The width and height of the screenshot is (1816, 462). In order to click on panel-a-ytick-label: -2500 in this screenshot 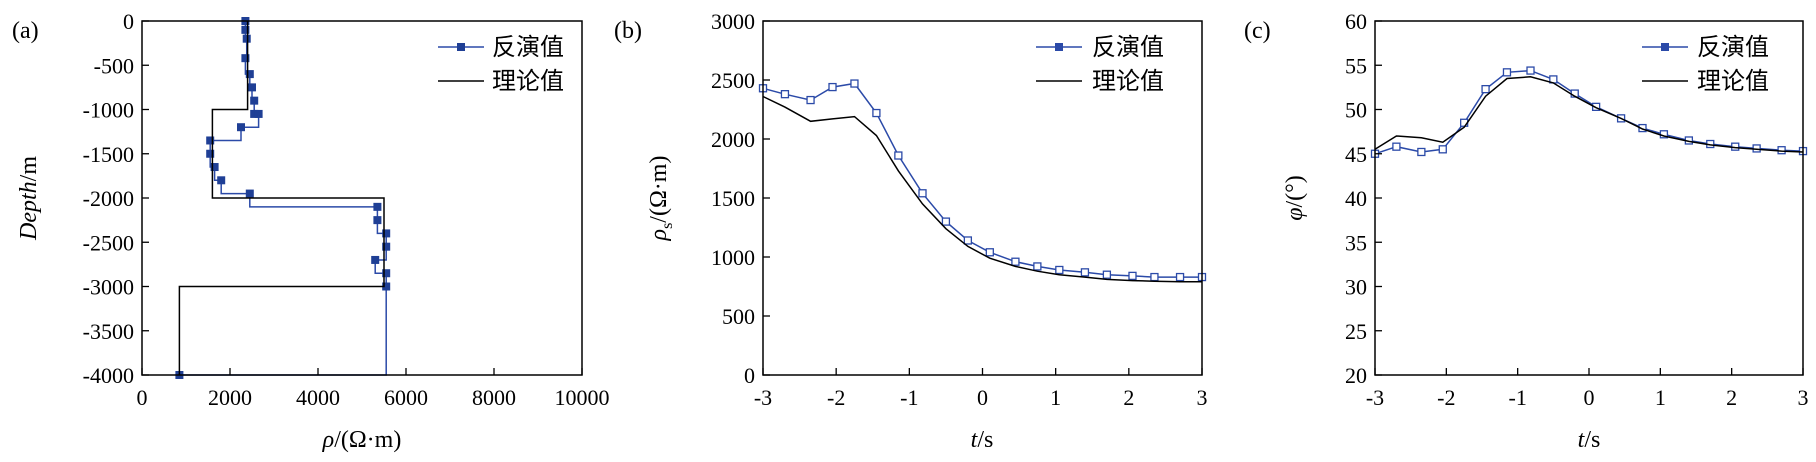, I will do `click(108, 242)`.